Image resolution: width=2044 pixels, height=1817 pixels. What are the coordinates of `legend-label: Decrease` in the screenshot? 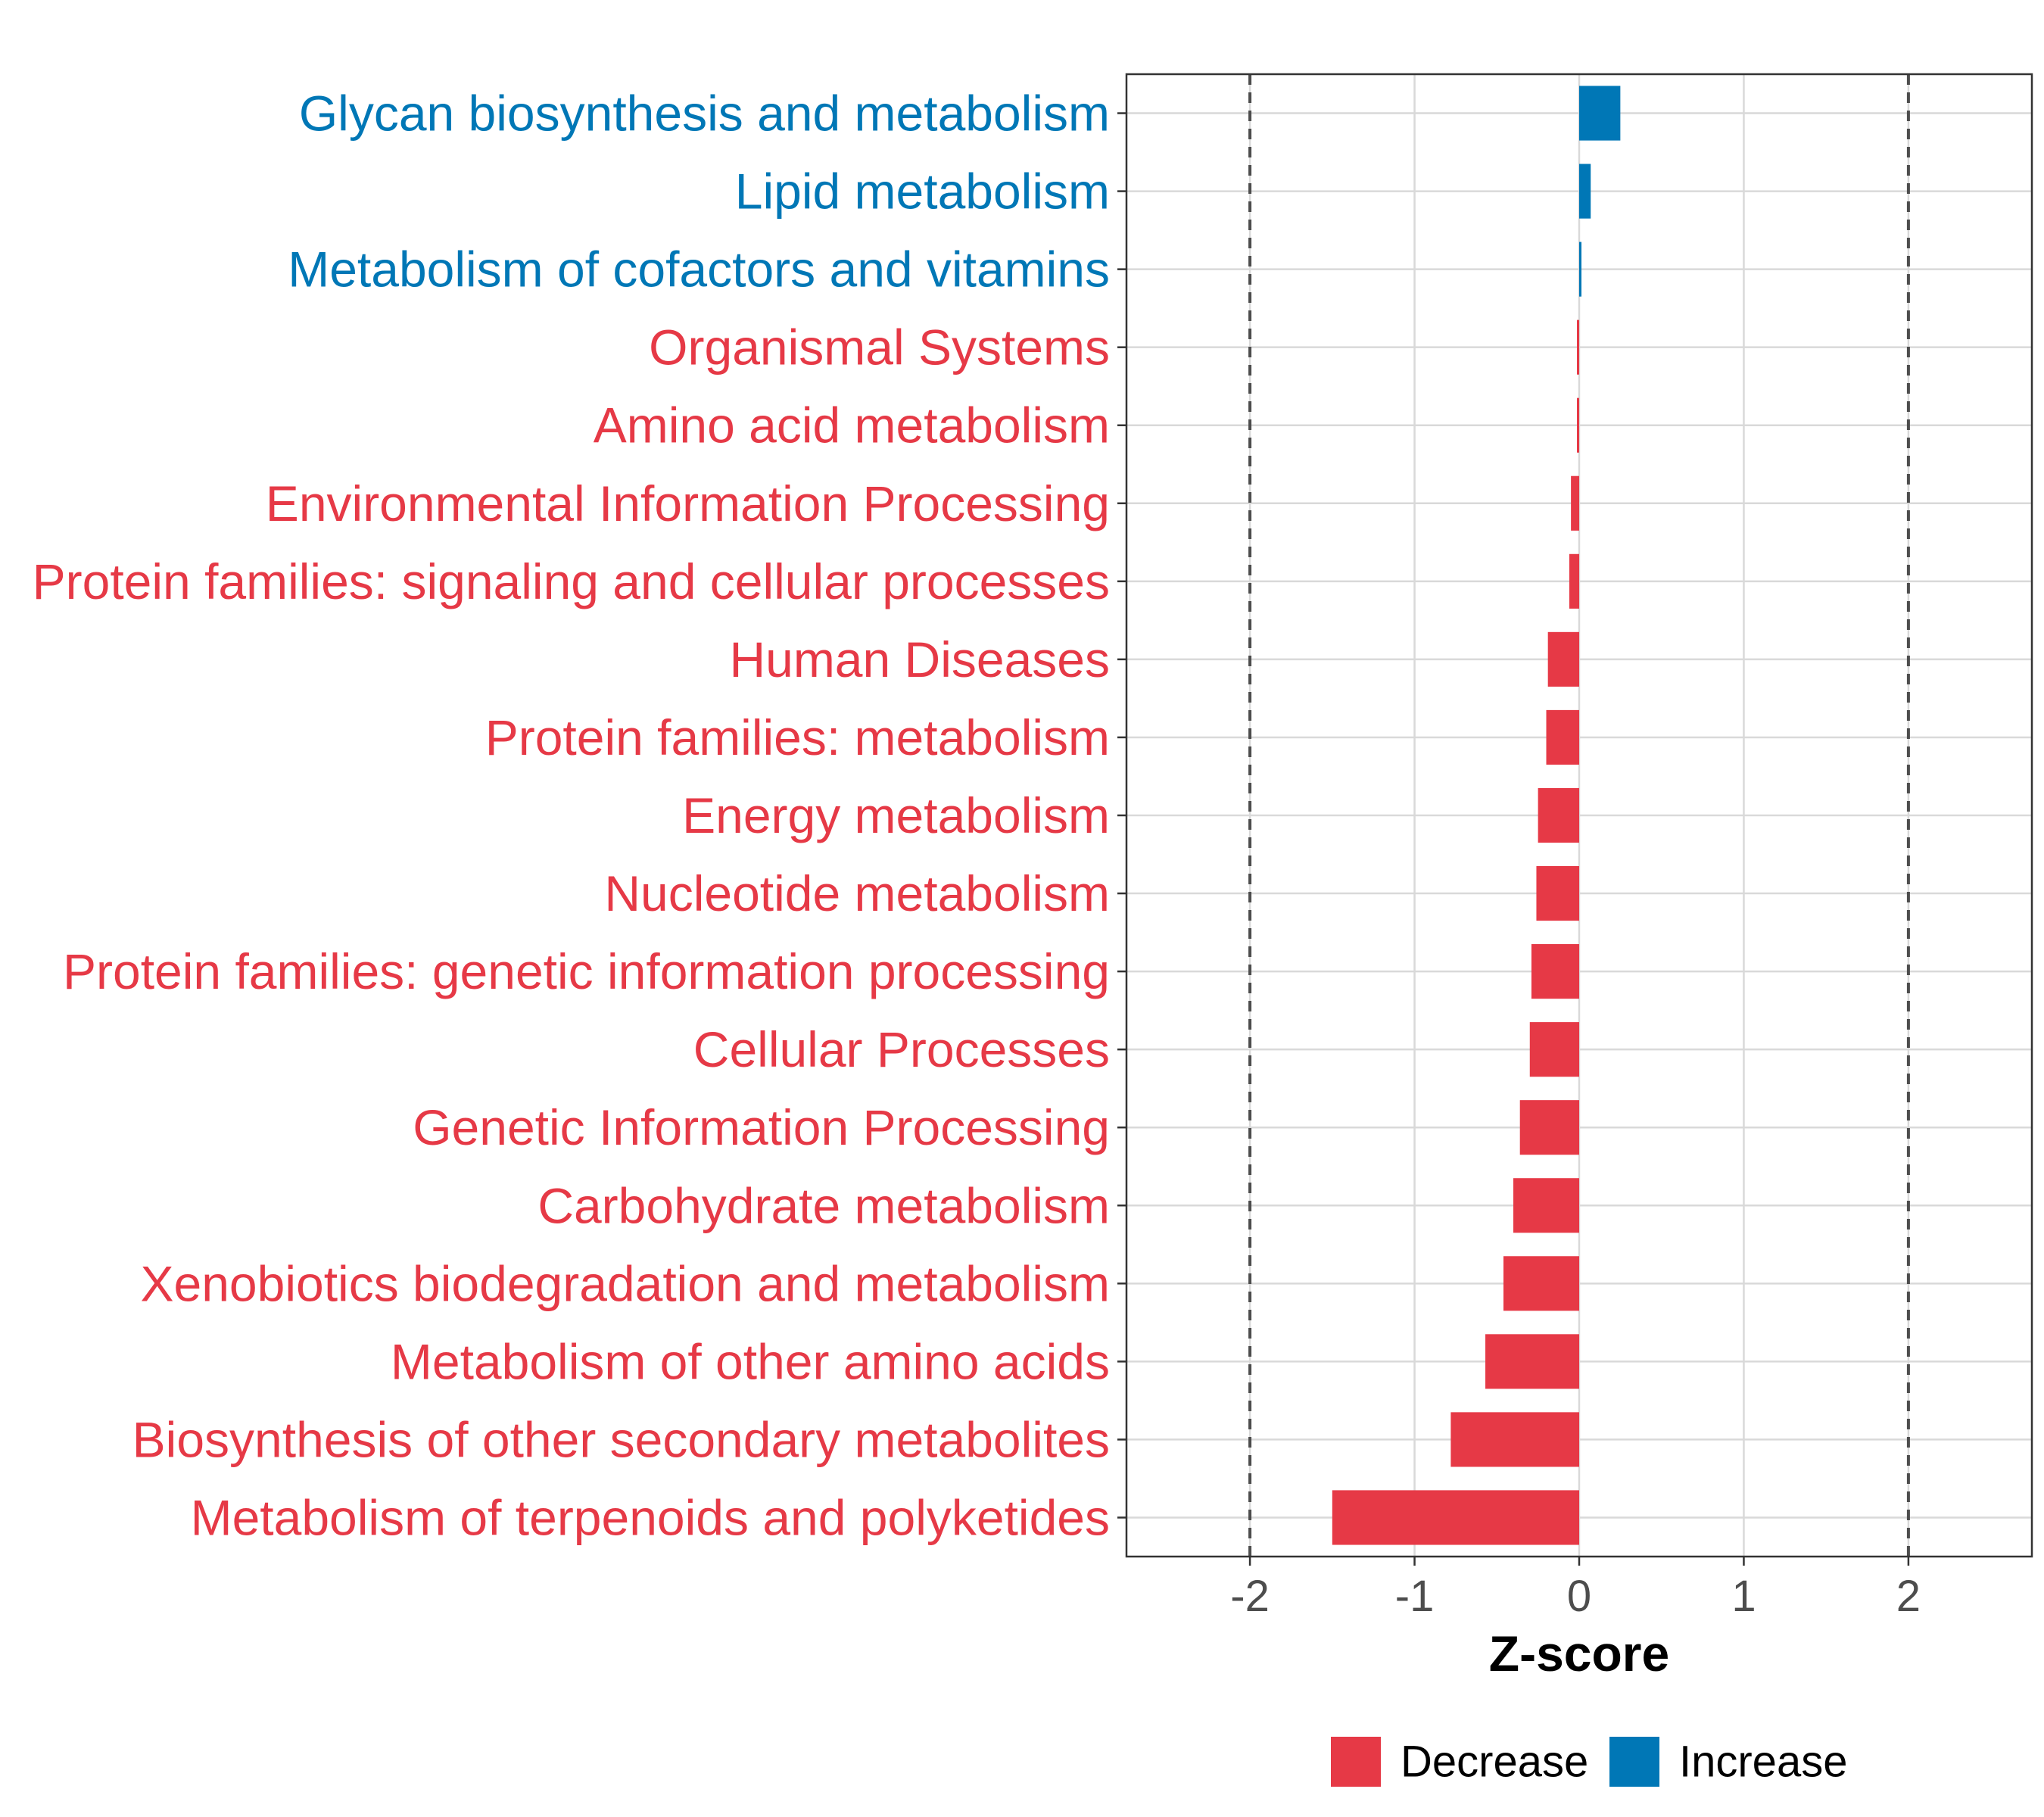 It's located at (1494, 1762).